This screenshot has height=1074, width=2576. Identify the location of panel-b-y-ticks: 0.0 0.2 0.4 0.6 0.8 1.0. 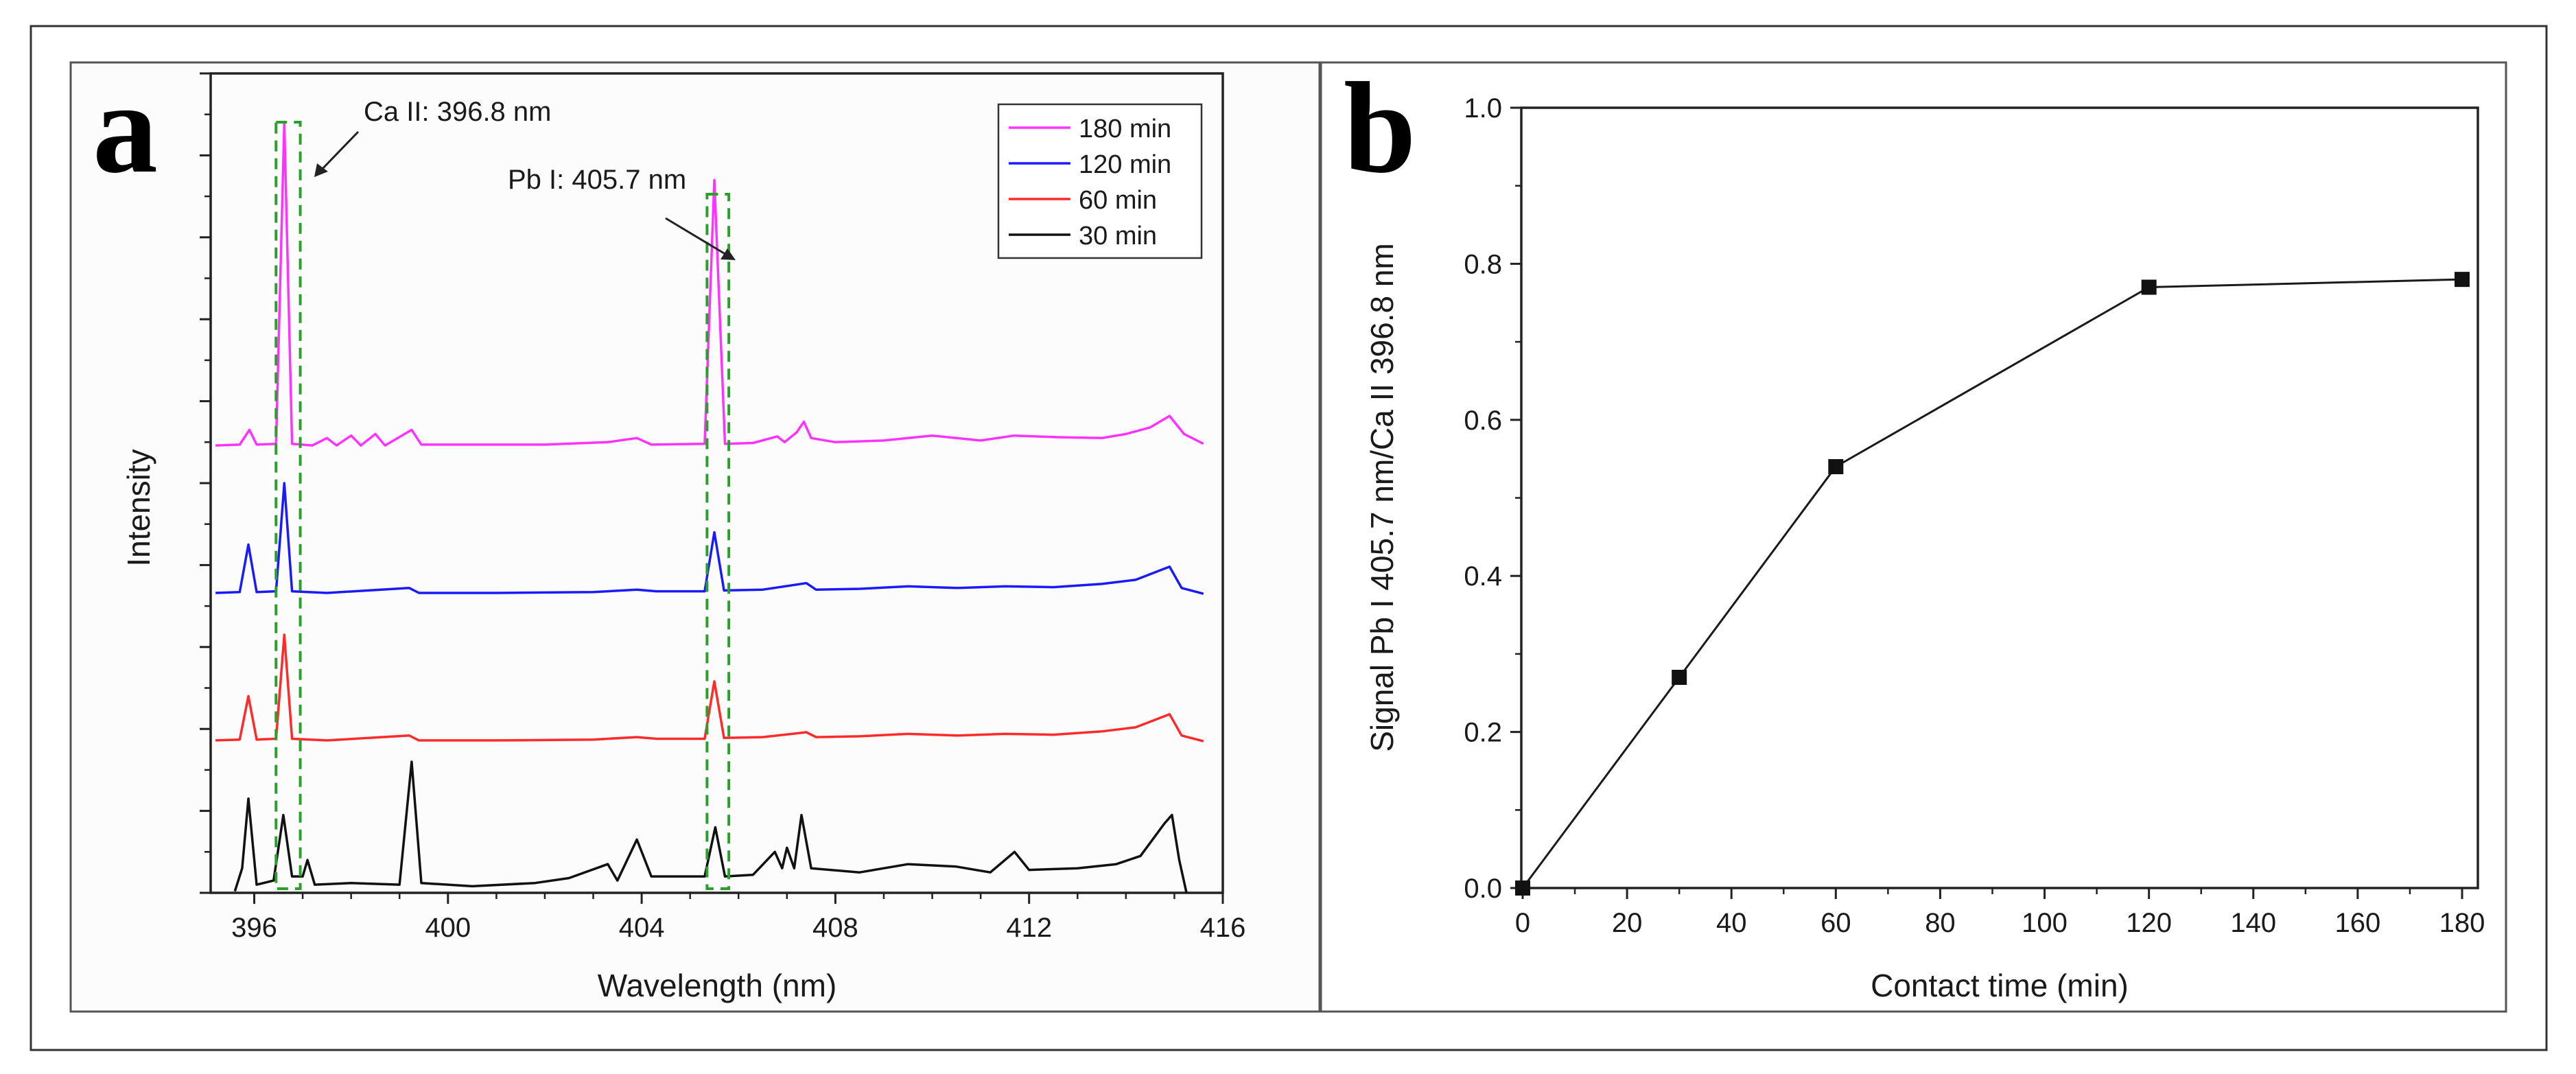
(1492, 498).